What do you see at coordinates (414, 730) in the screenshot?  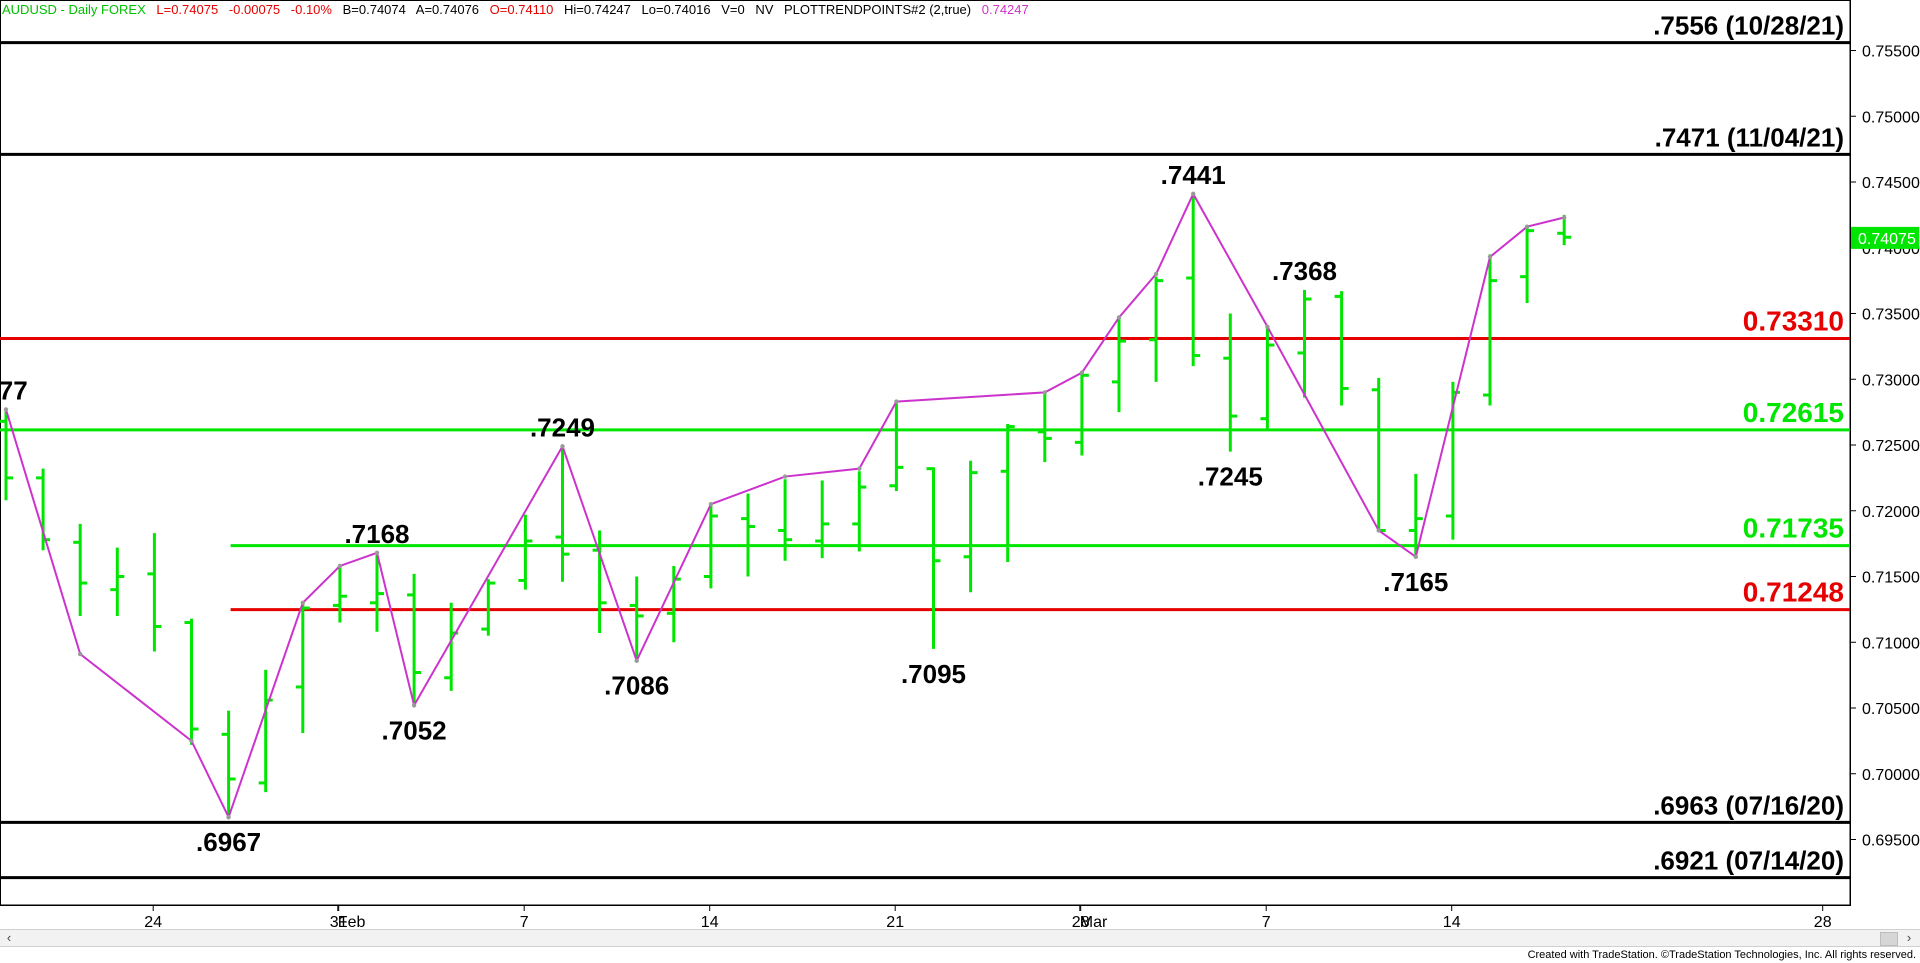 I see `pivot-label: .7052` at bounding box center [414, 730].